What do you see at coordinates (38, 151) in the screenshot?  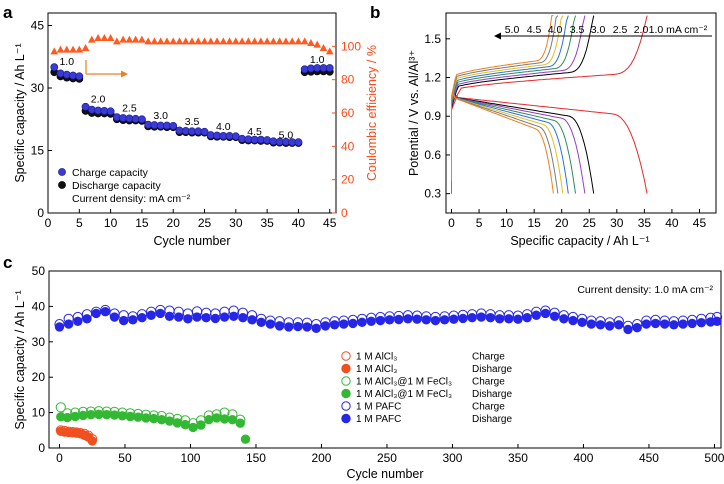 I see `a-ytick-label: 15` at bounding box center [38, 151].